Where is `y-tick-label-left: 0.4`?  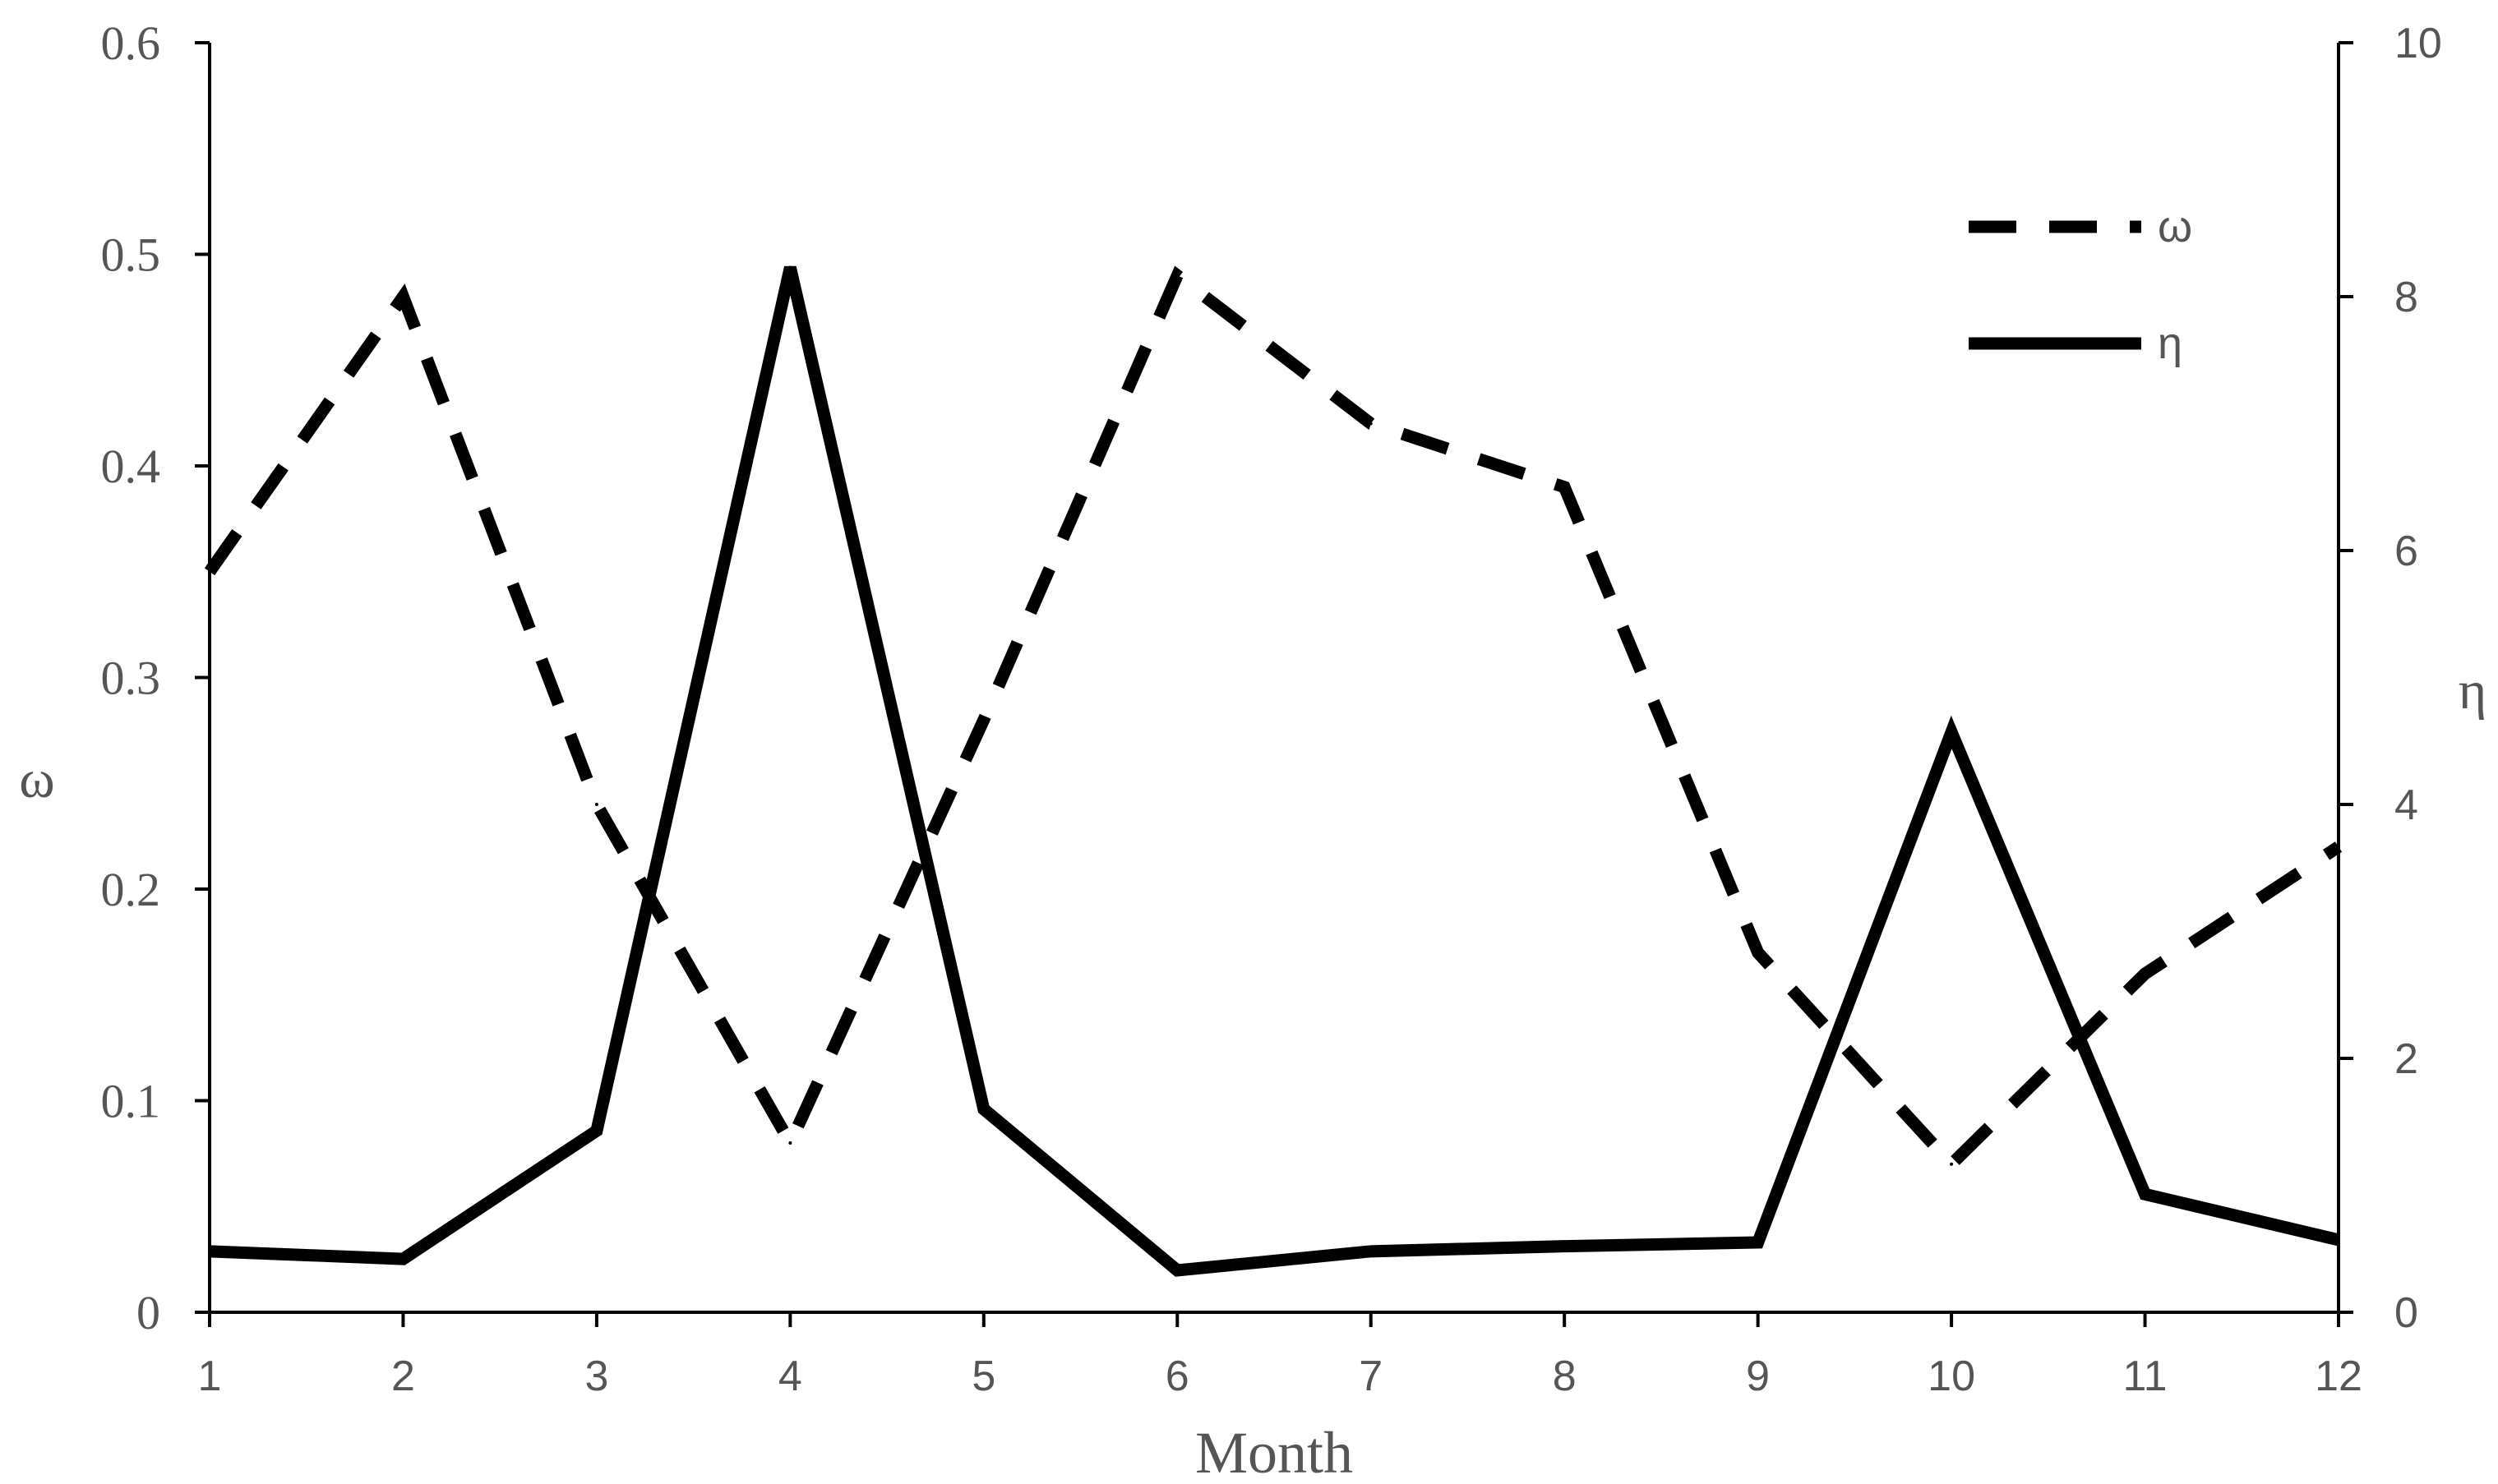
y-tick-label-left: 0.4 is located at coordinates (131, 467).